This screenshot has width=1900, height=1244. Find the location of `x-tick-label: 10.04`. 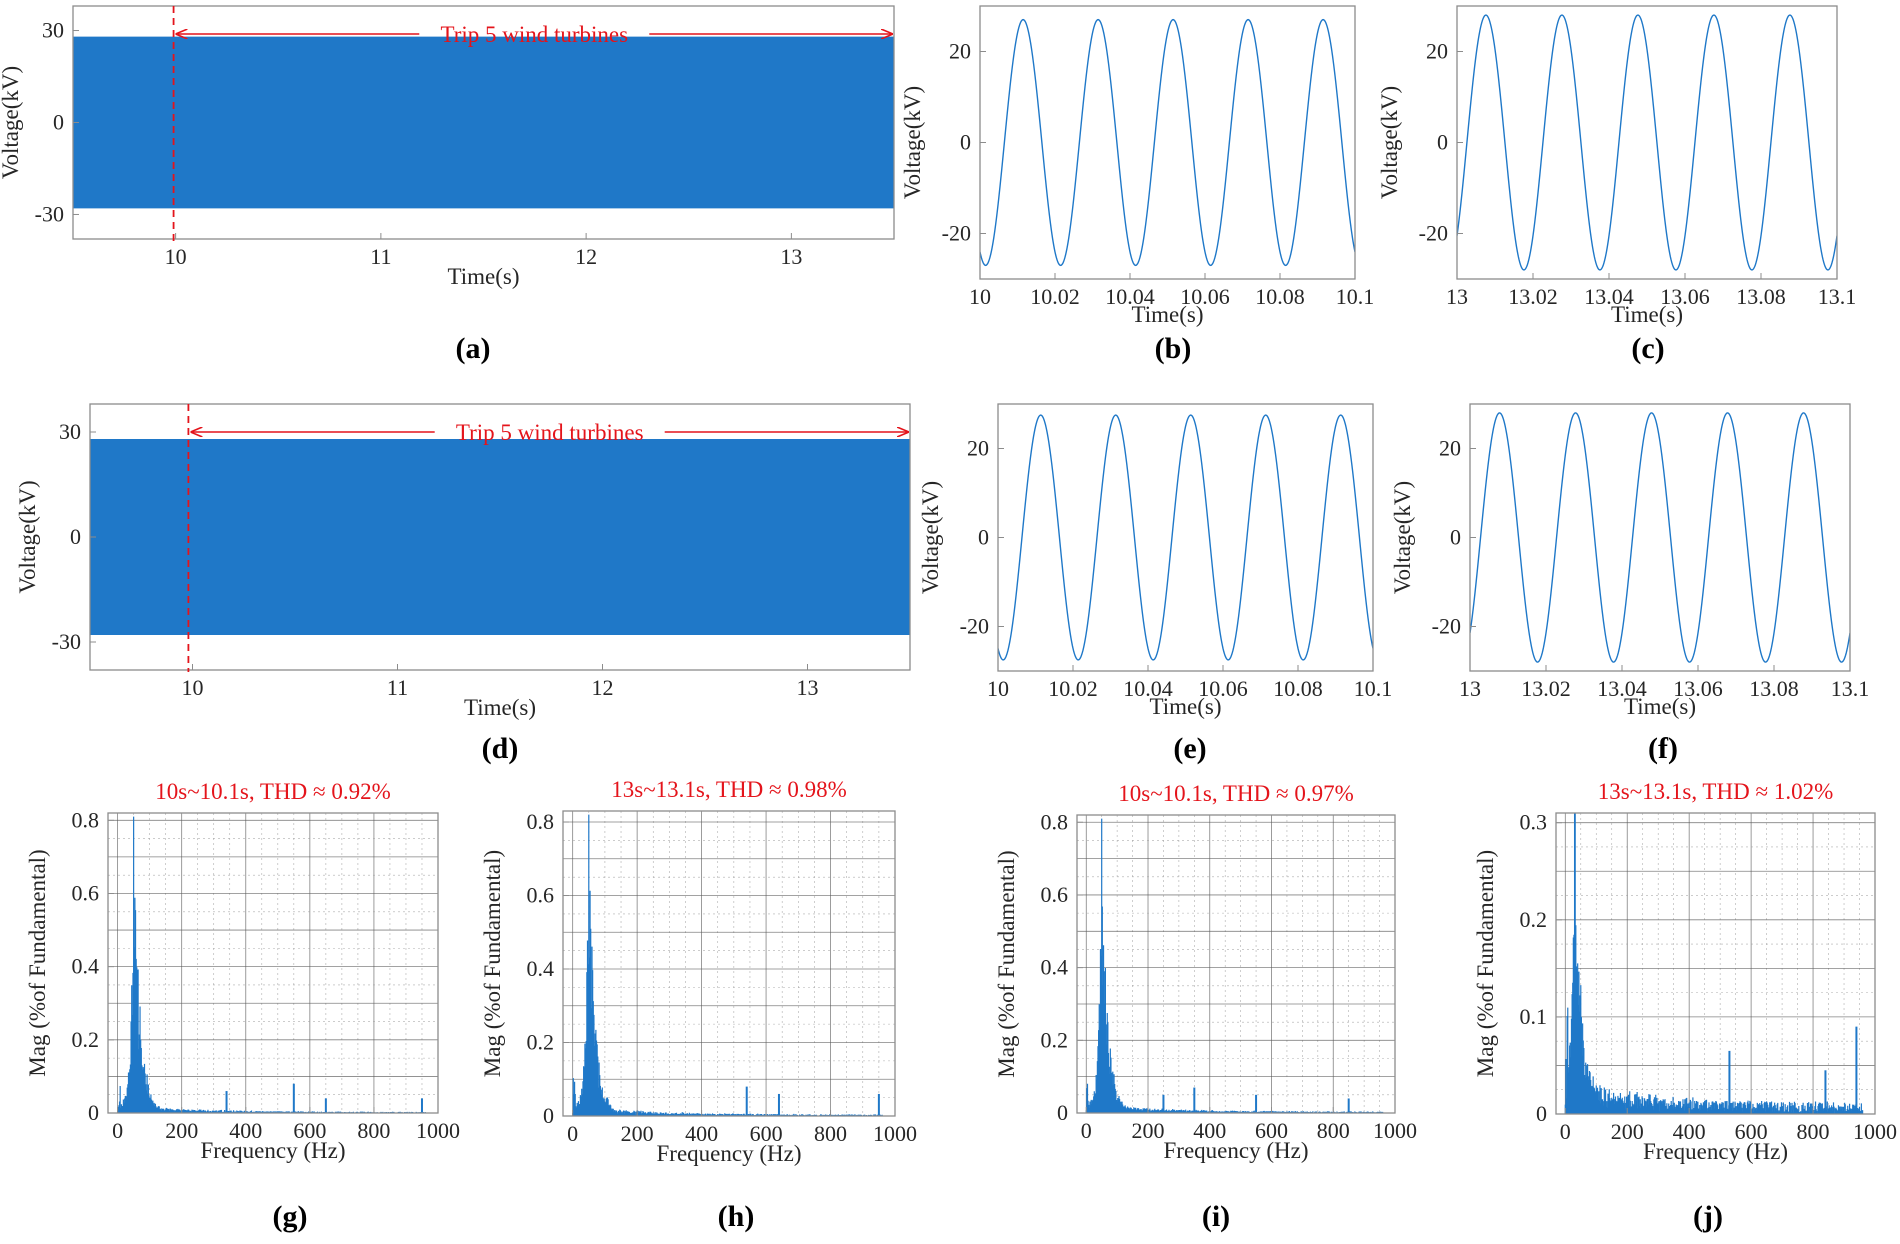

x-tick-label: 10.04 is located at coordinates (1130, 296).